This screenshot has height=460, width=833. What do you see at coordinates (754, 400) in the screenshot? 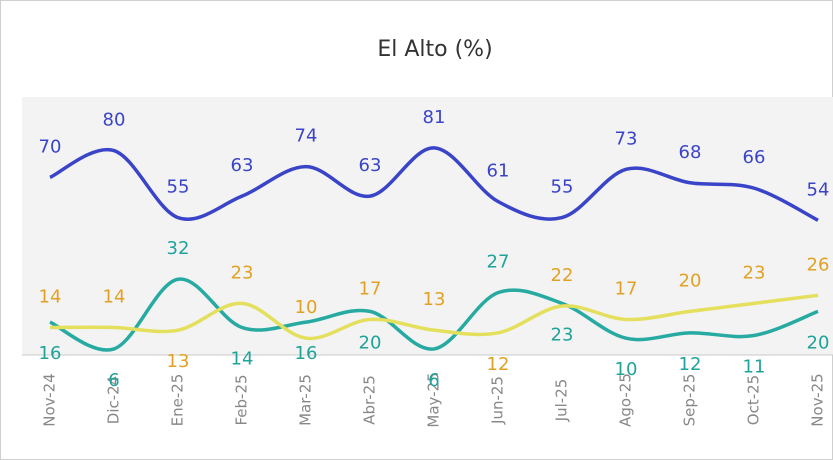
I see `x-tick-label: Oct-25` at bounding box center [754, 400].